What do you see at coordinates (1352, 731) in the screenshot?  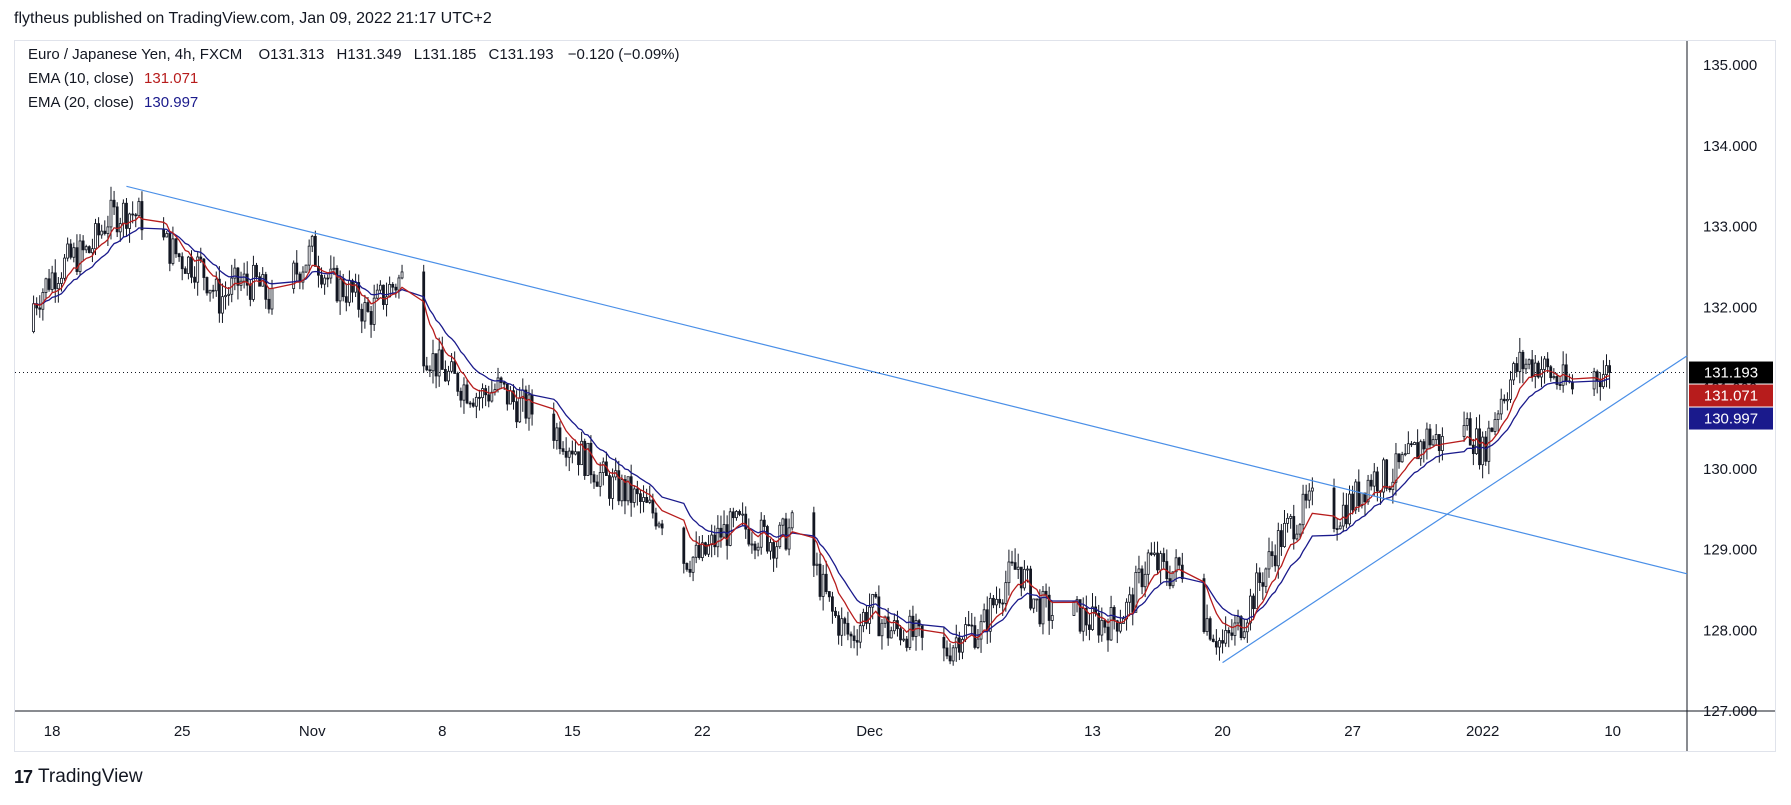 I see `x-tick-label: 27` at bounding box center [1352, 731].